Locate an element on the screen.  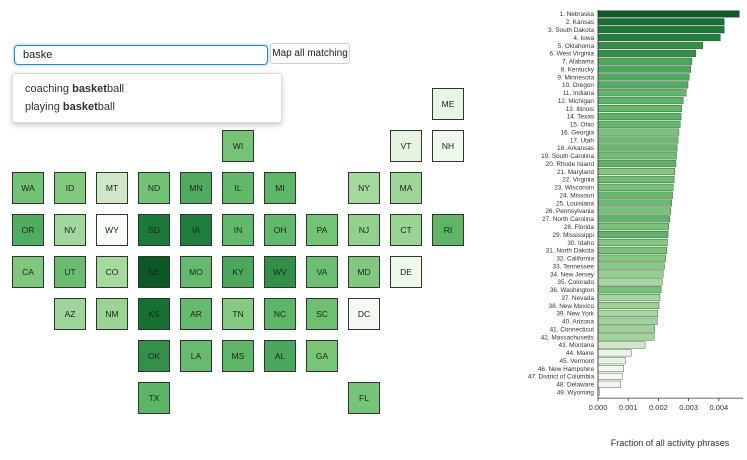
bar-label: 23. Wisconsin is located at coordinates (574, 188).